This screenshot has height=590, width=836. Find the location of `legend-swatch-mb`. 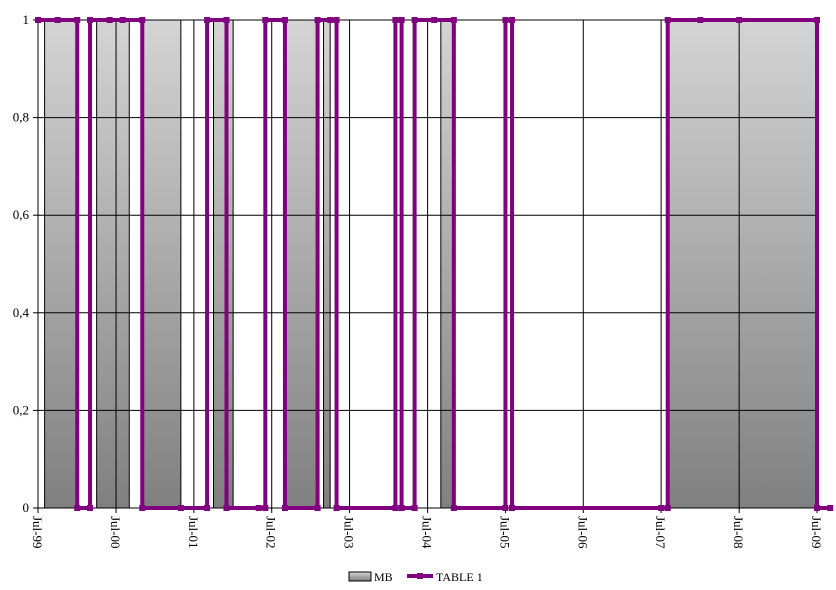

legend-swatch-mb is located at coordinates (360, 576).